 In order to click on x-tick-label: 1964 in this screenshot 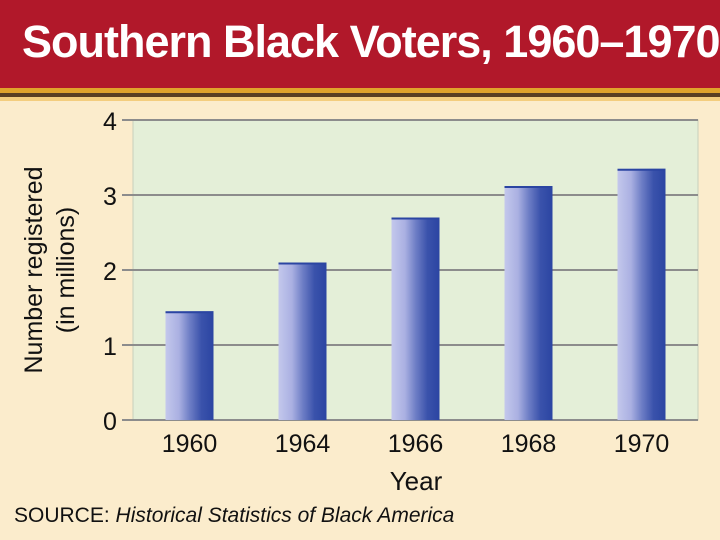, I will do `click(303, 444)`.